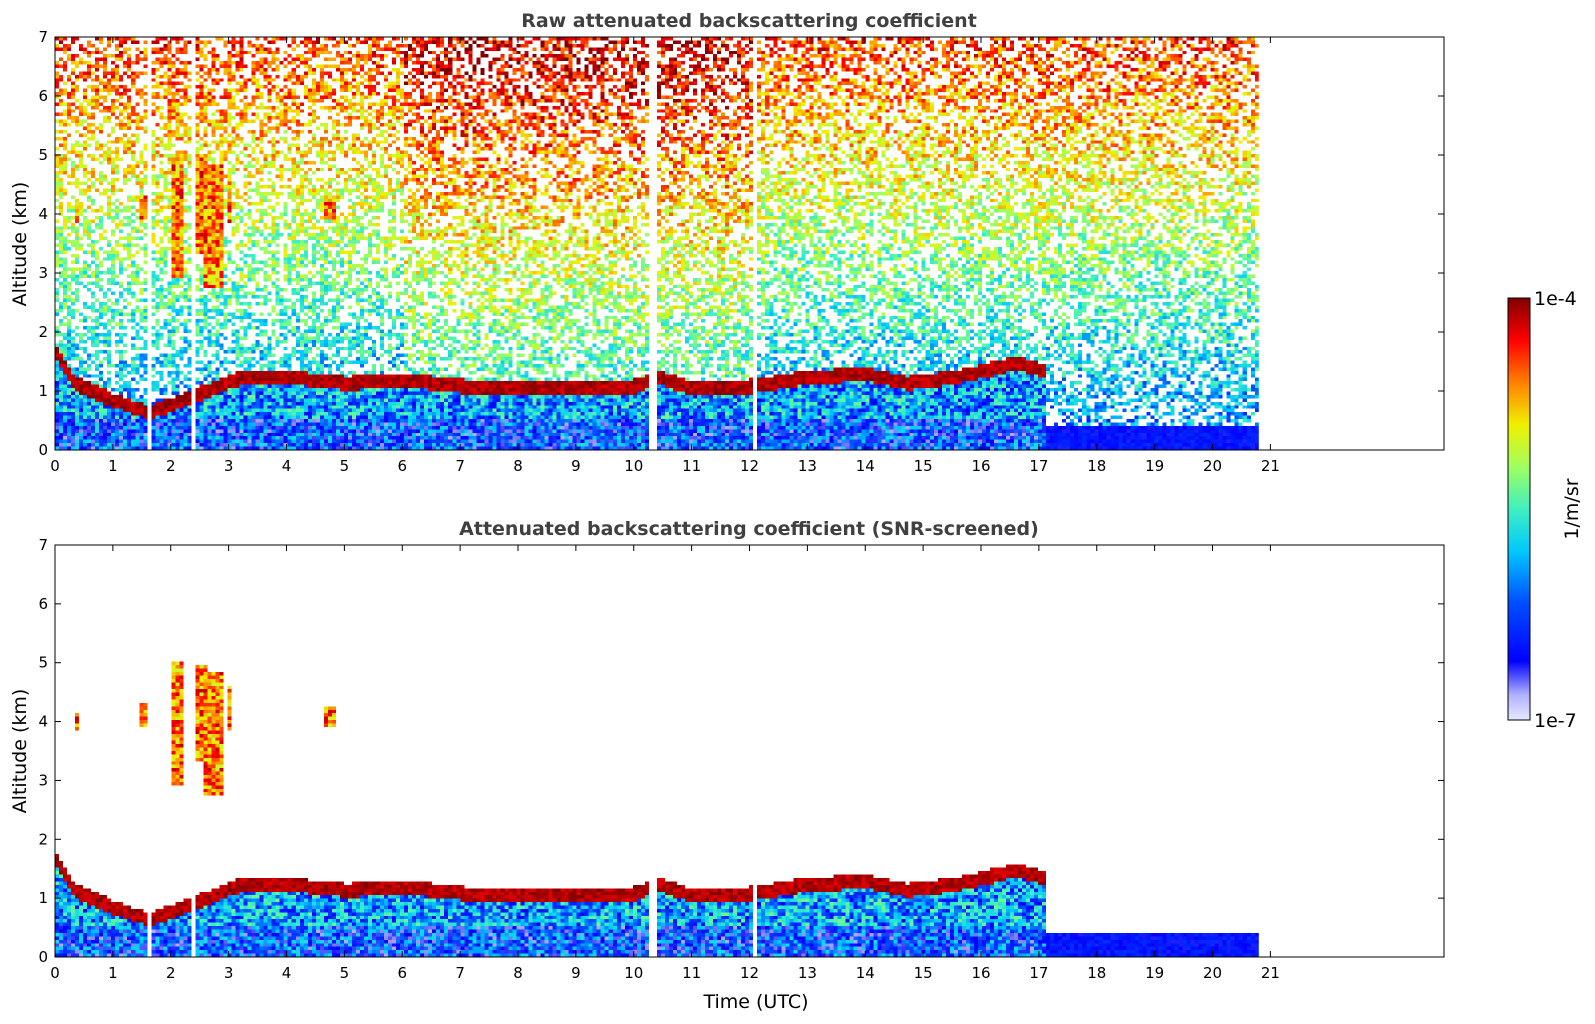 The height and width of the screenshot is (1024, 1595). What do you see at coordinates (755, 1002) in the screenshot?
I see `x-axis-label: Time (UTC)` at bounding box center [755, 1002].